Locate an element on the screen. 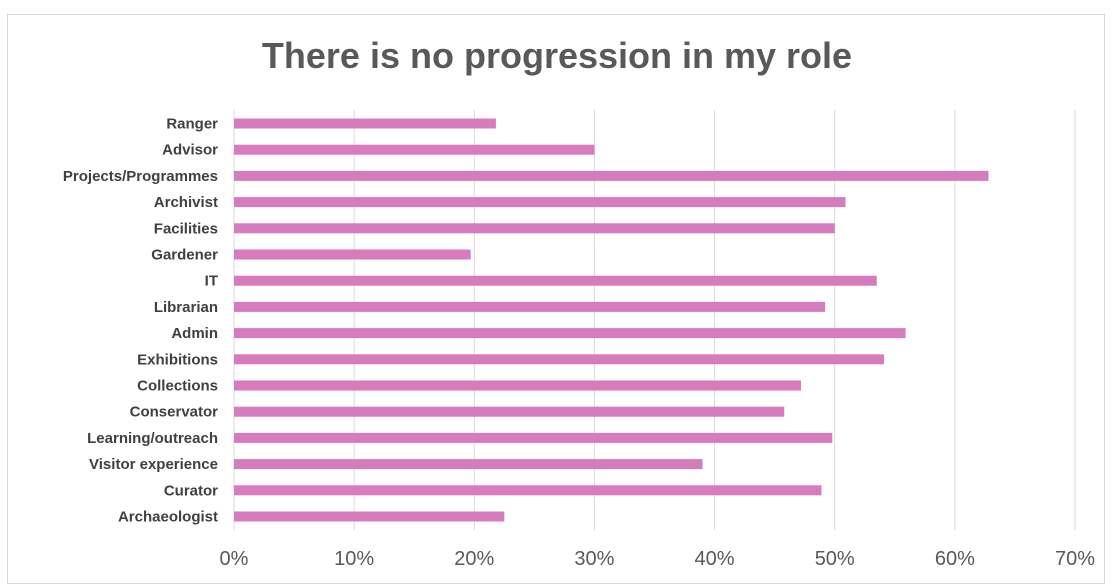 The image size is (1114, 584). x-tick-label: 40% is located at coordinates (715, 559).